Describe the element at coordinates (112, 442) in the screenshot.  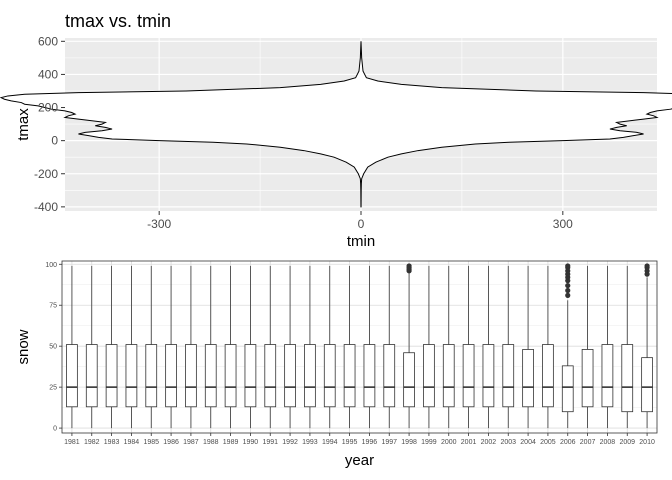
I see `x-tick-label: 1983` at that location.